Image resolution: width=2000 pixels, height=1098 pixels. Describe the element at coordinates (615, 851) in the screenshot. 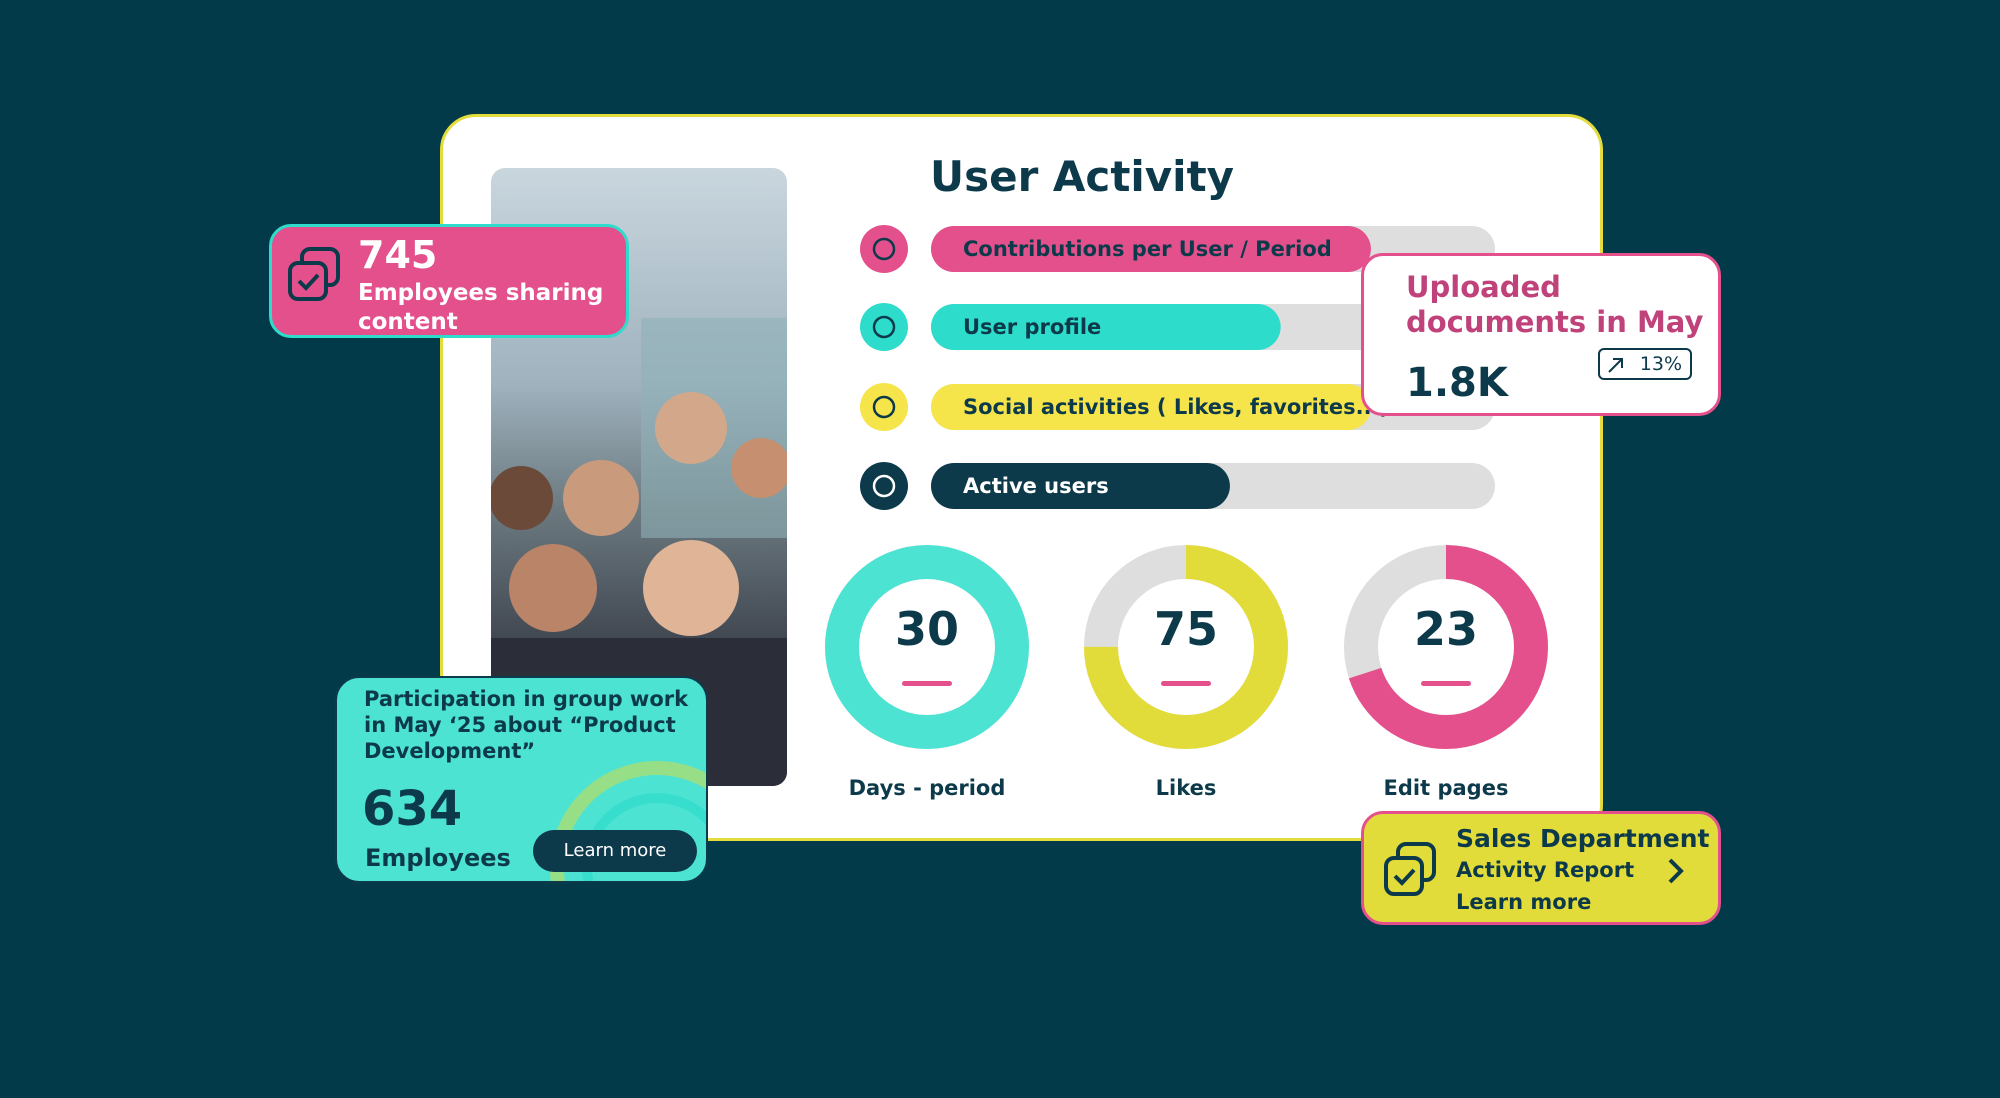

I see `learn-more-button: Learn more` at that location.